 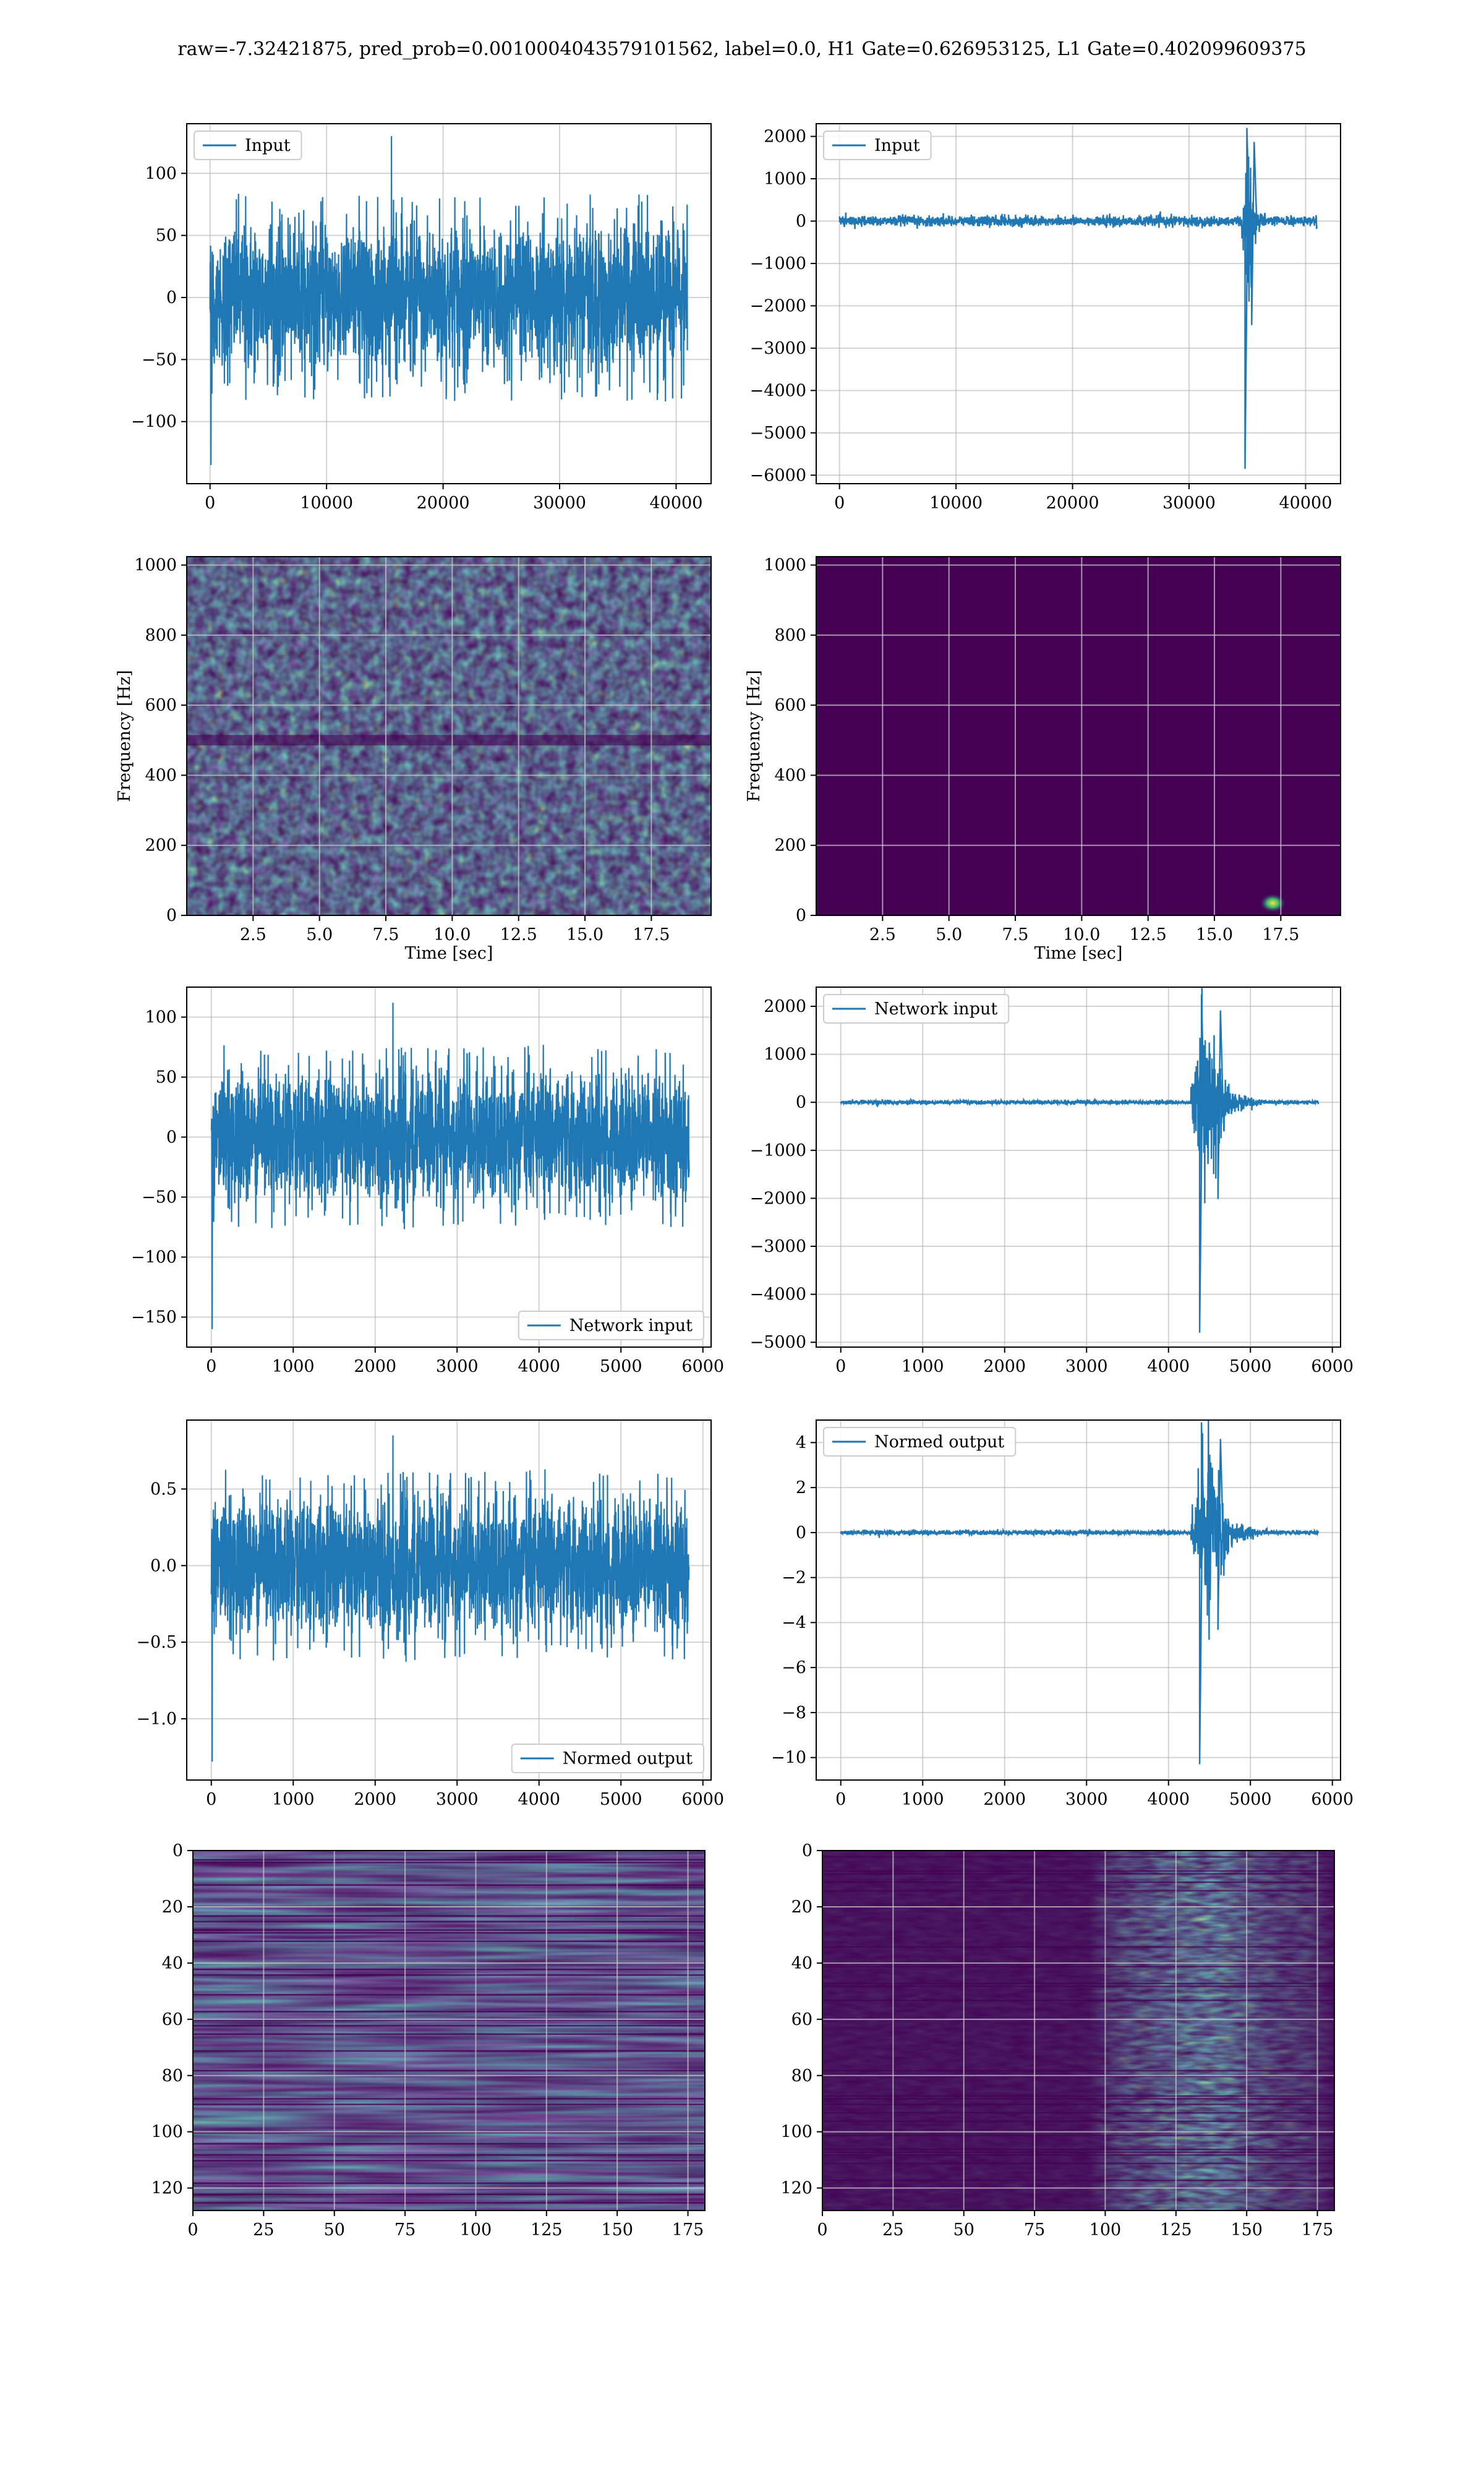 What do you see at coordinates (935, 1009) in the screenshot?
I see `net-l1-legend-label: Network input` at bounding box center [935, 1009].